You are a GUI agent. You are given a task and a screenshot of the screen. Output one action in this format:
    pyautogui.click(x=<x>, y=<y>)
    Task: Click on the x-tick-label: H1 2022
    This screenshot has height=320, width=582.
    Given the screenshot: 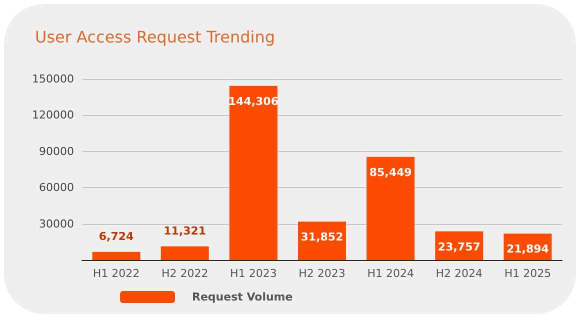 What is the action you would take?
    pyautogui.click(x=116, y=273)
    